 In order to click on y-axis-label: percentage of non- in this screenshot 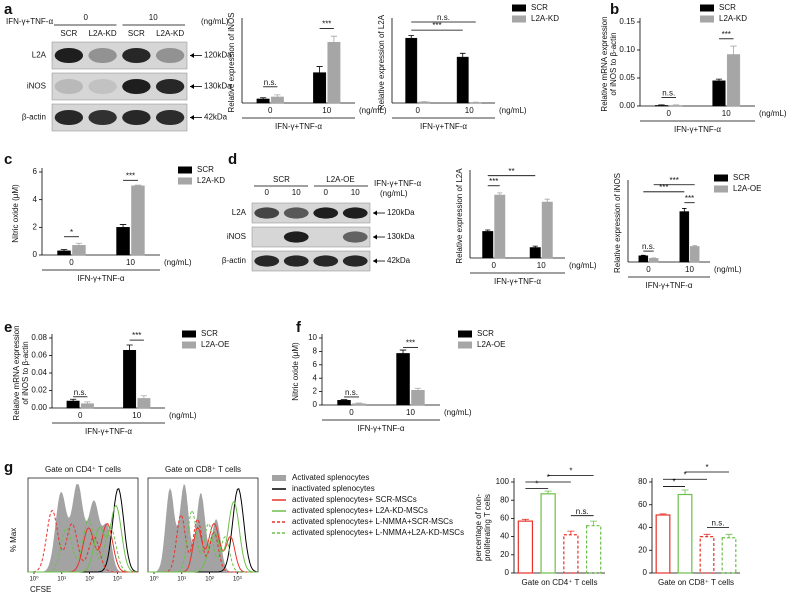, I will do `click(478, 527)`.